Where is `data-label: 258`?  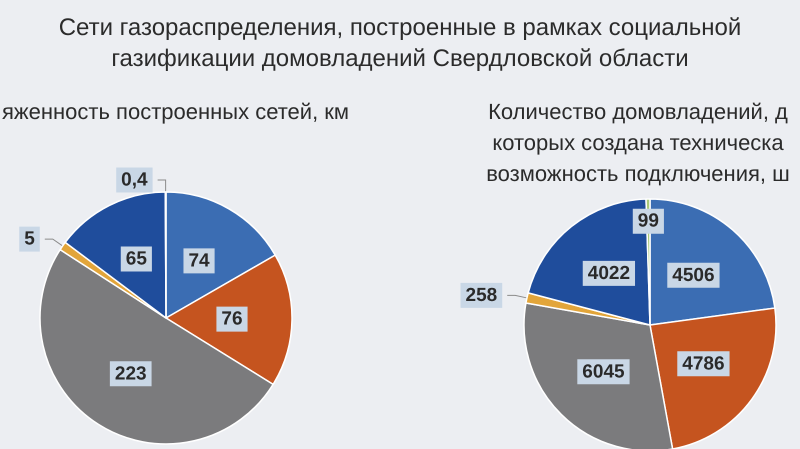
data-label: 258 is located at coordinates (482, 295).